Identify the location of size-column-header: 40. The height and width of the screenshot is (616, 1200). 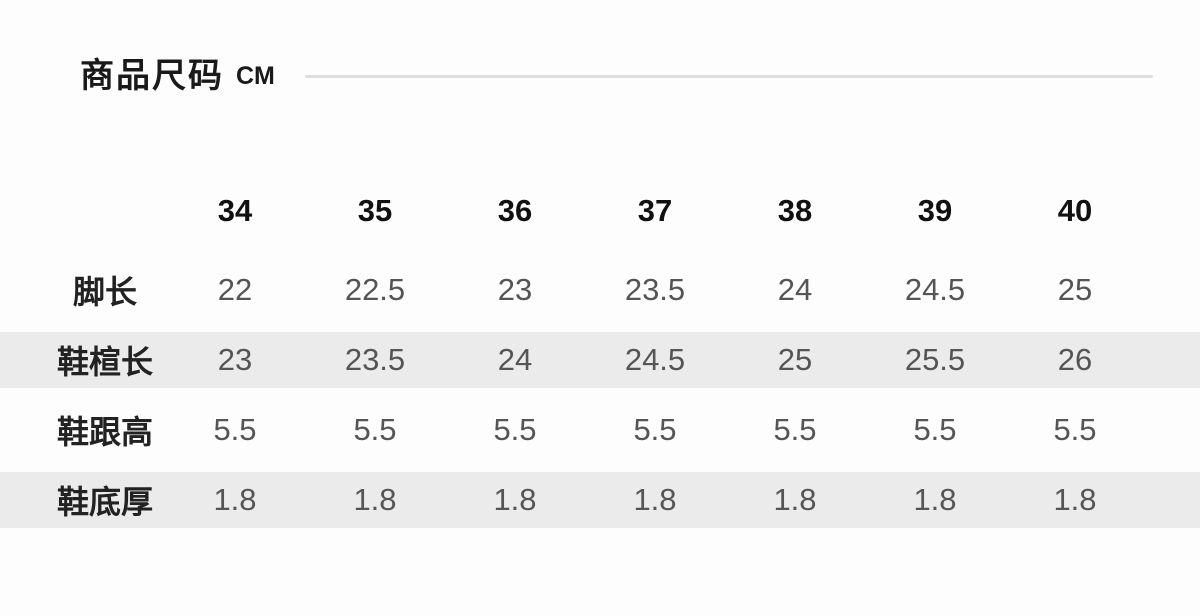
(1075, 210).